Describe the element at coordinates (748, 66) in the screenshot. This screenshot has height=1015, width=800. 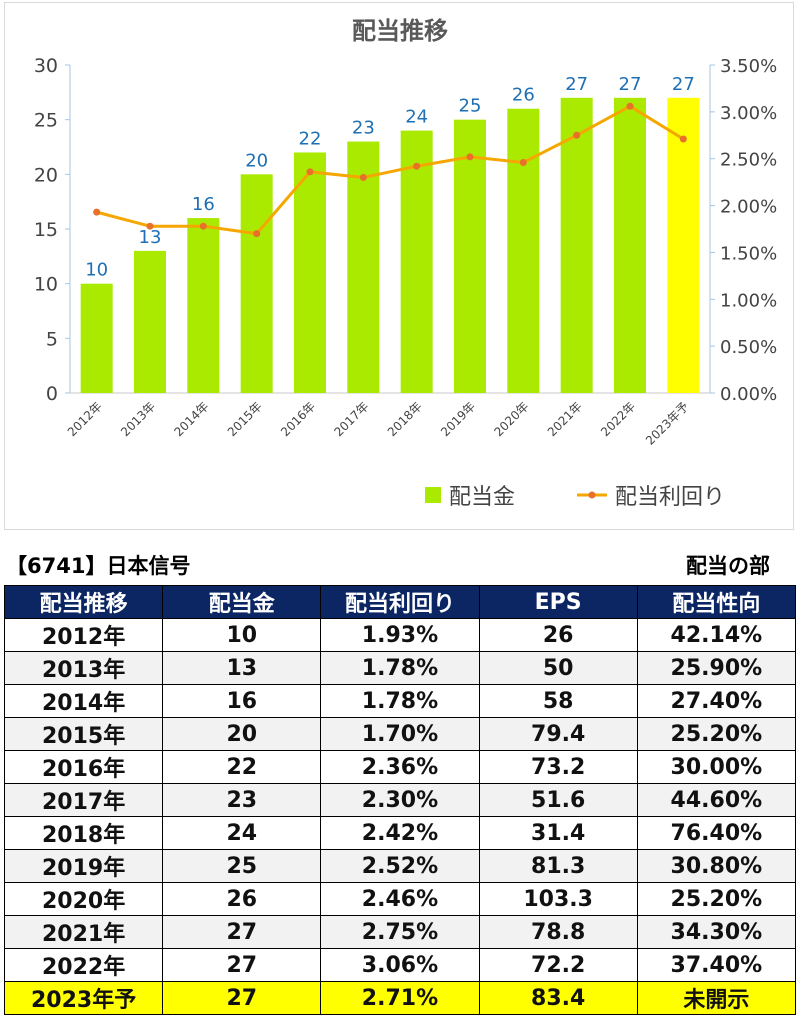
I see `right-tick-label: 3.50%` at that location.